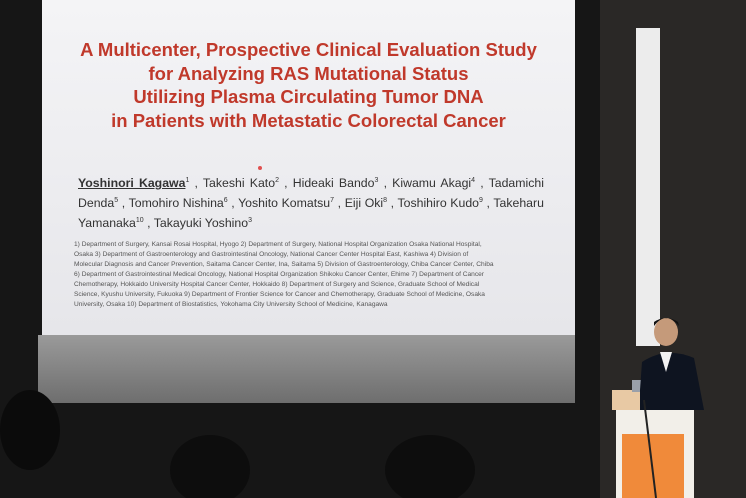 This screenshot has height=498, width=746. I want to click on author: Yoshito Komatsu7, so click(291, 203).